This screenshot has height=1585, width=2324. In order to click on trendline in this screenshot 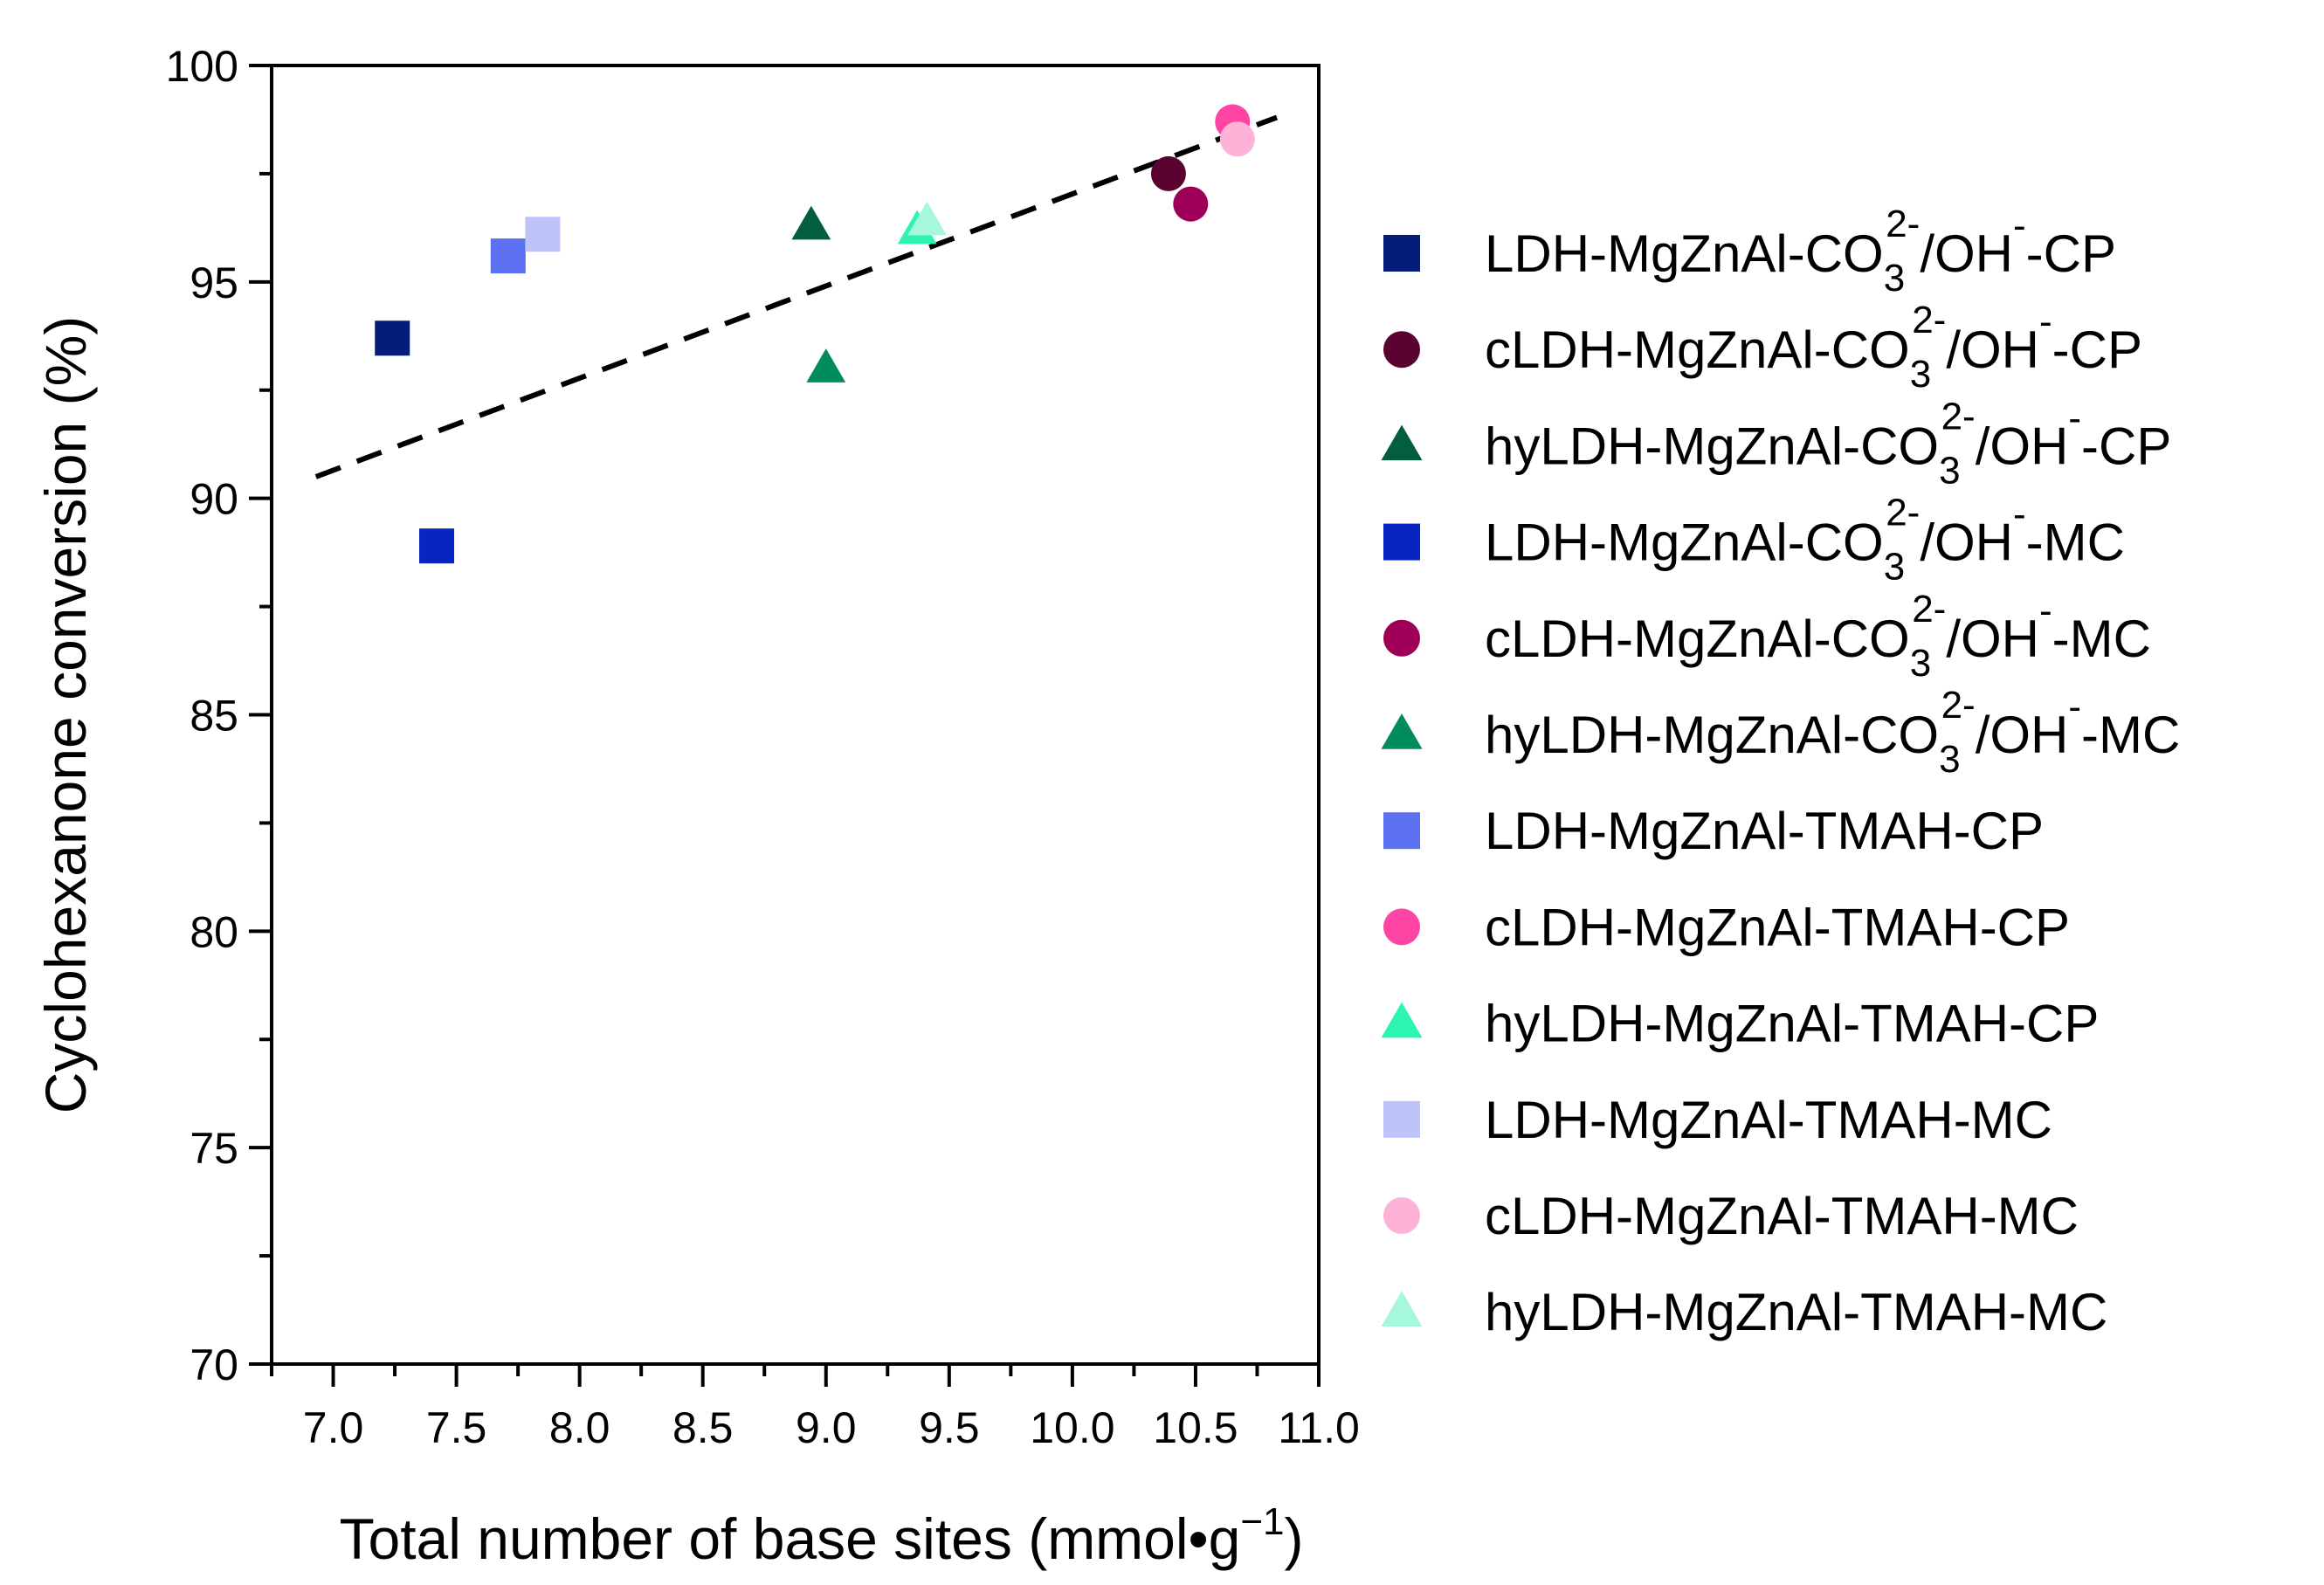, I will do `click(796, 297)`.